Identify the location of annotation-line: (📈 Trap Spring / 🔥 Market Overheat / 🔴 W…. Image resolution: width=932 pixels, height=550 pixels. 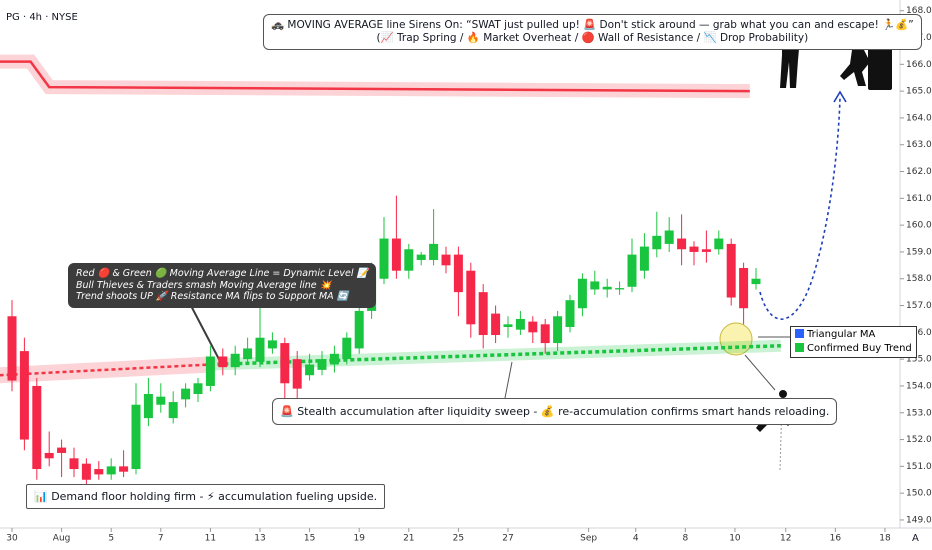
(592, 38).